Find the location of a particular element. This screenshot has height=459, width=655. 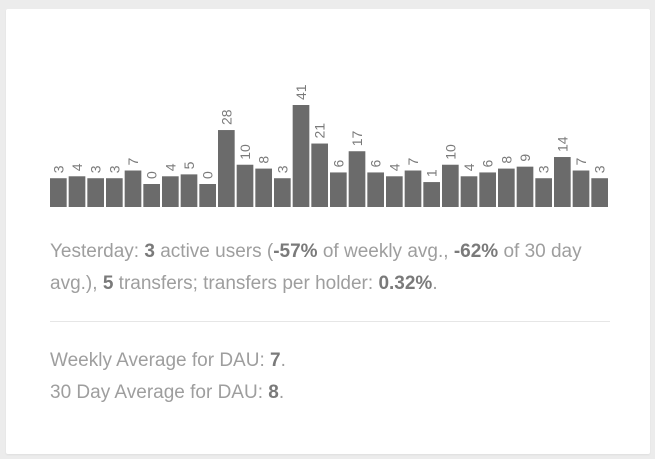

weekly-average-line: Weekly Average for DAU: 7. is located at coordinates (330, 361).